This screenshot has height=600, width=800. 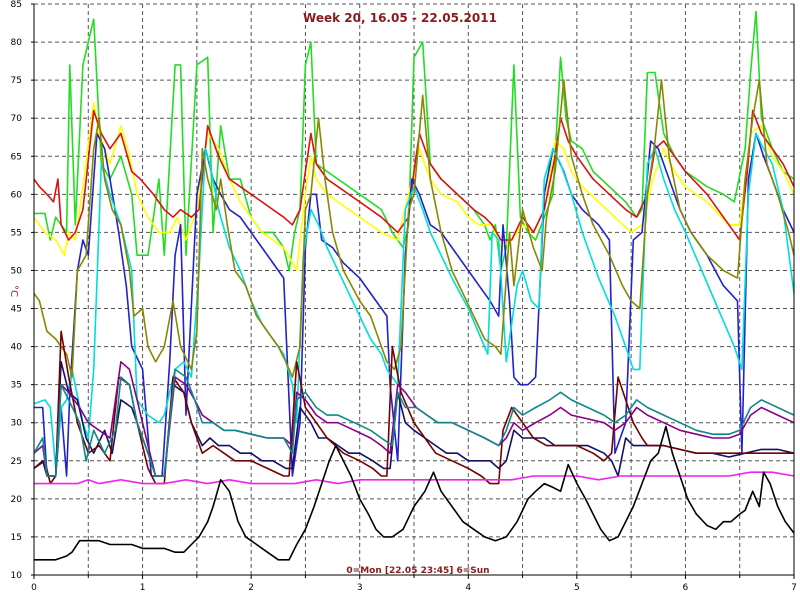 I want to click on y-axis-label: °C, so click(x=13, y=291).